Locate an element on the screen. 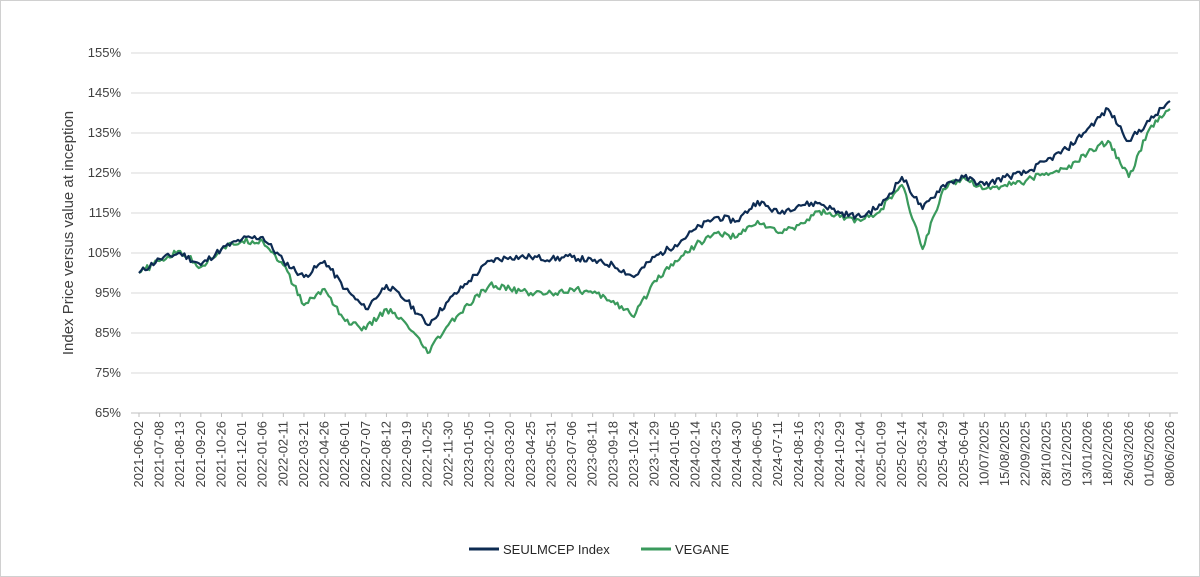  x-tick-label: 2021-08-13 is located at coordinates (179, 454).